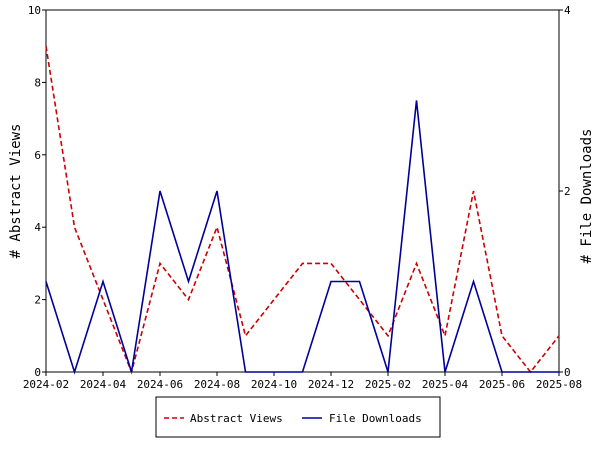 This screenshot has height=450, width=600. I want to click on y-left-tick-label: 8, so click(37, 82).